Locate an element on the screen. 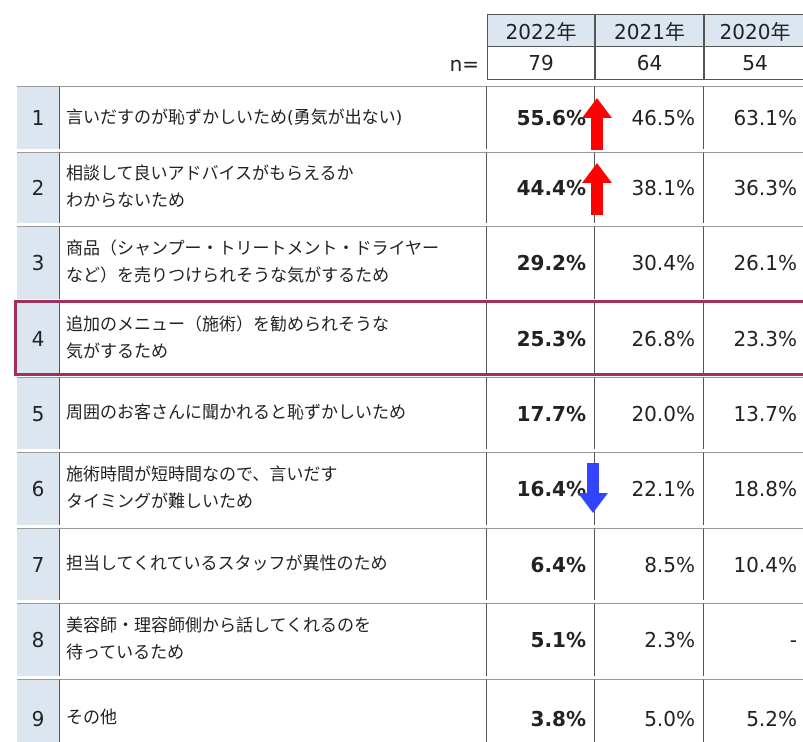 The height and width of the screenshot is (742, 803). n-value: 79 is located at coordinates (541, 63).